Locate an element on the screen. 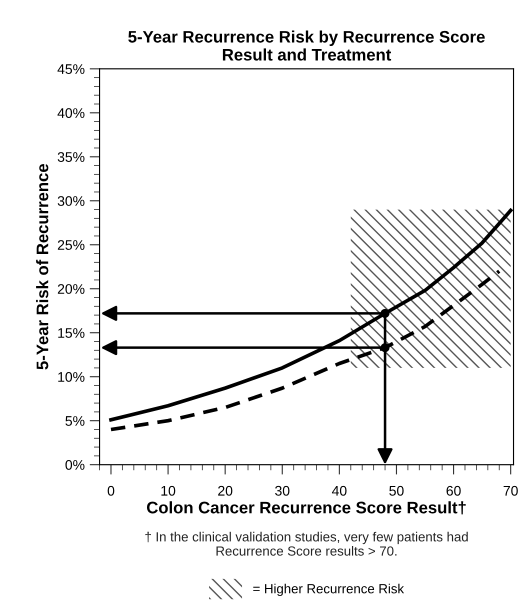 The height and width of the screenshot is (609, 524). y-tick-label: 15% is located at coordinates (71, 333).